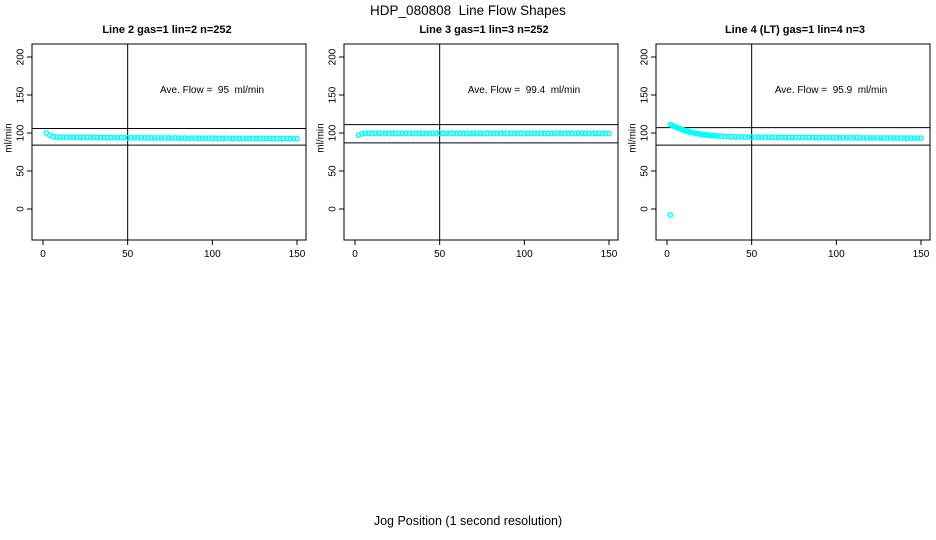 This screenshot has width=936, height=540. I want to click on x-tick-label: 150, so click(609, 254).